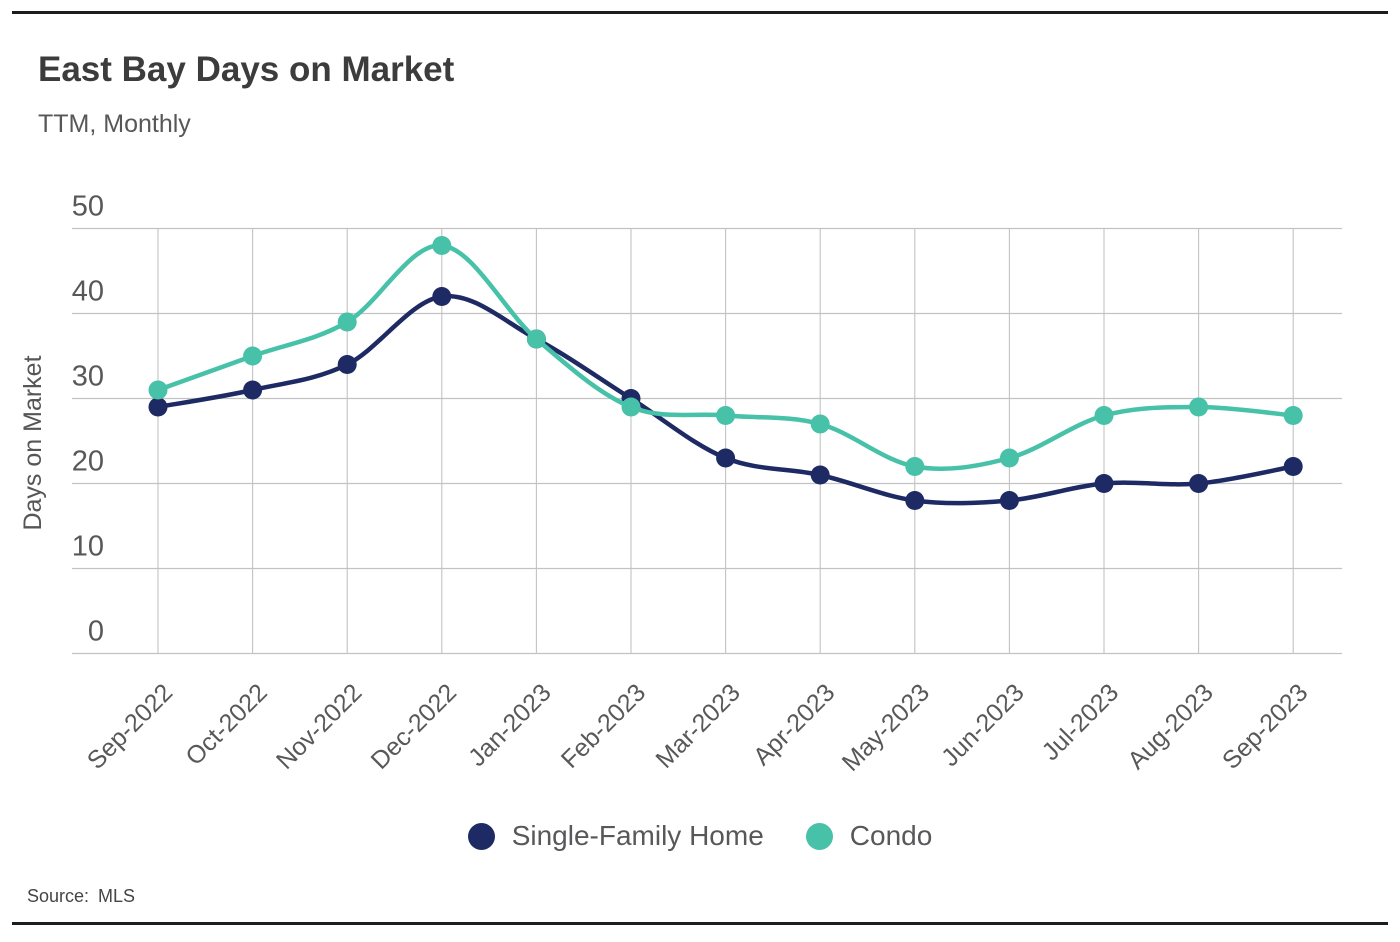 This screenshot has height=942, width=1400. I want to click on source-line: Source: MLS, so click(81, 896).